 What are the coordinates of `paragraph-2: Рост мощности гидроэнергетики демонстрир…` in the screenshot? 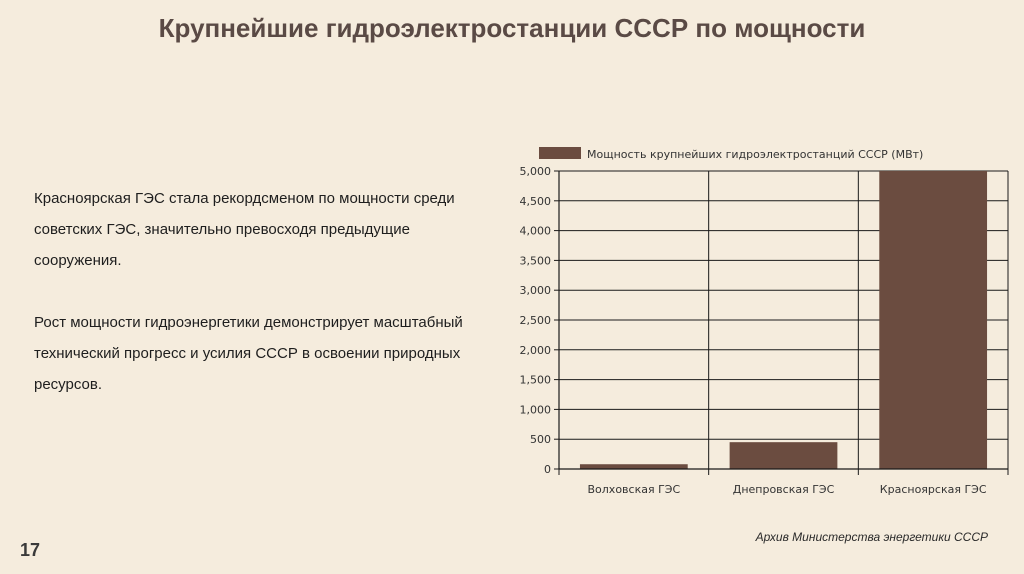 It's located at (248, 353).